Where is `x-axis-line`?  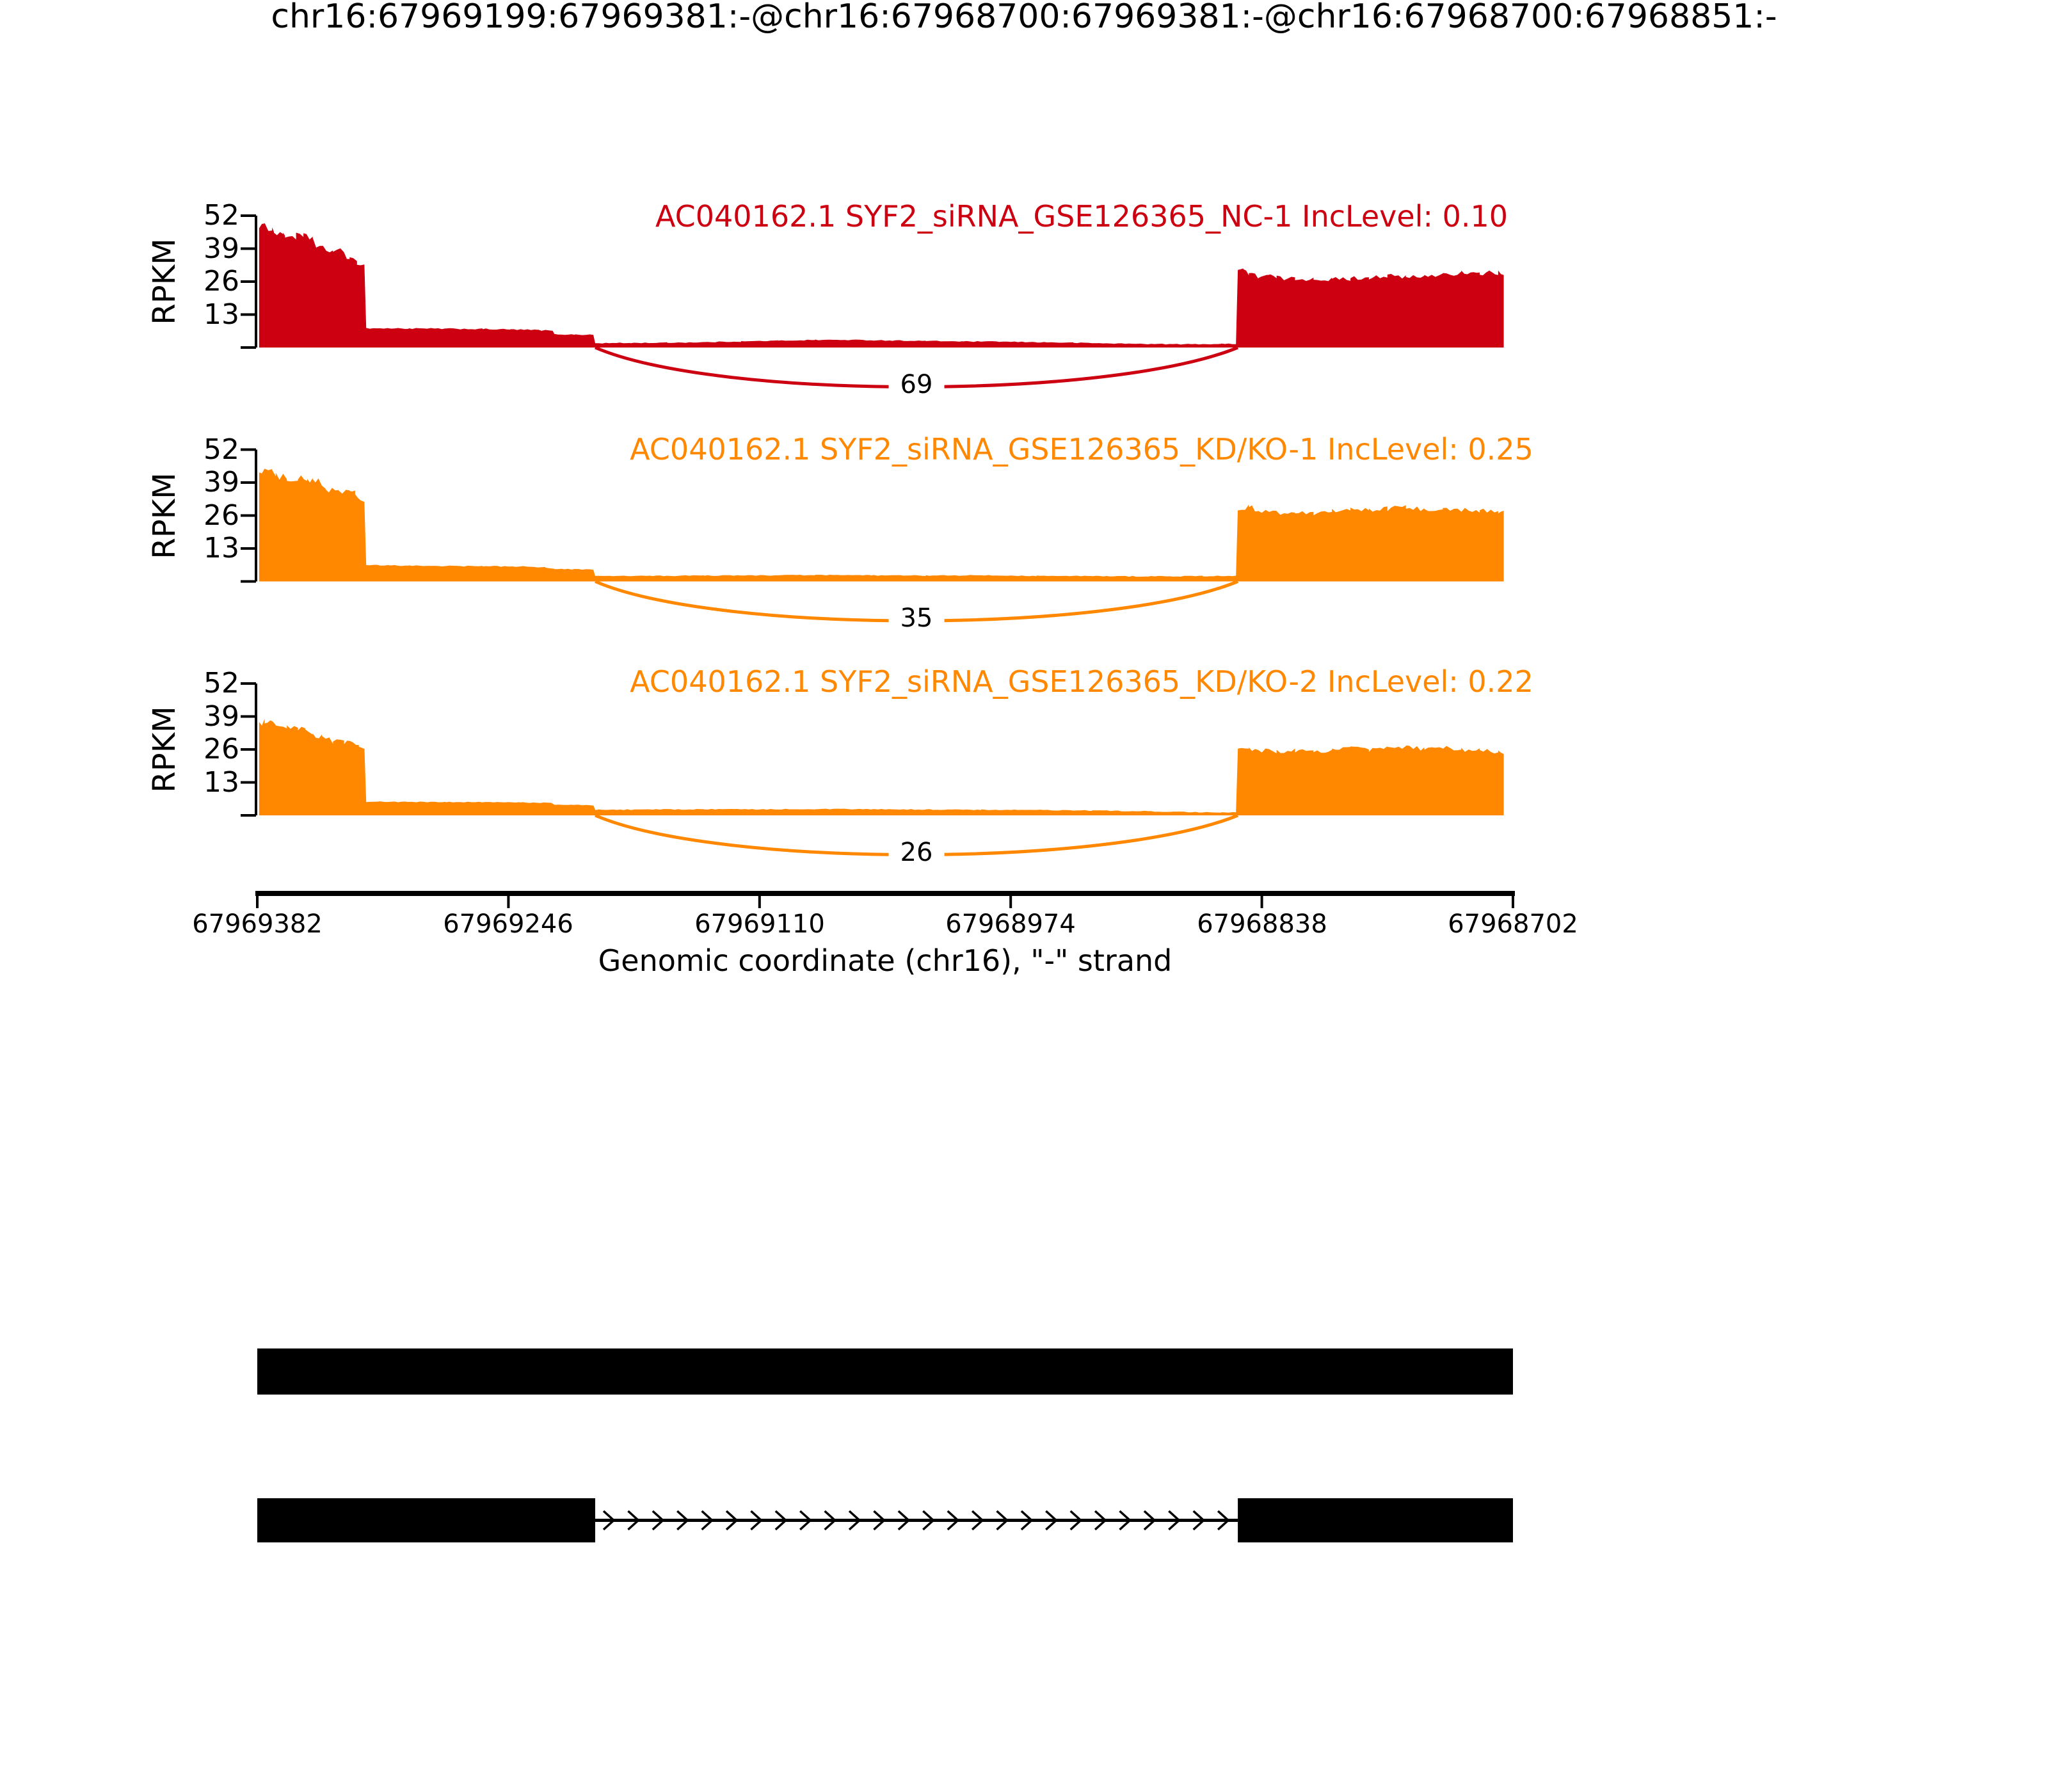
x-axis-line is located at coordinates (885, 893).